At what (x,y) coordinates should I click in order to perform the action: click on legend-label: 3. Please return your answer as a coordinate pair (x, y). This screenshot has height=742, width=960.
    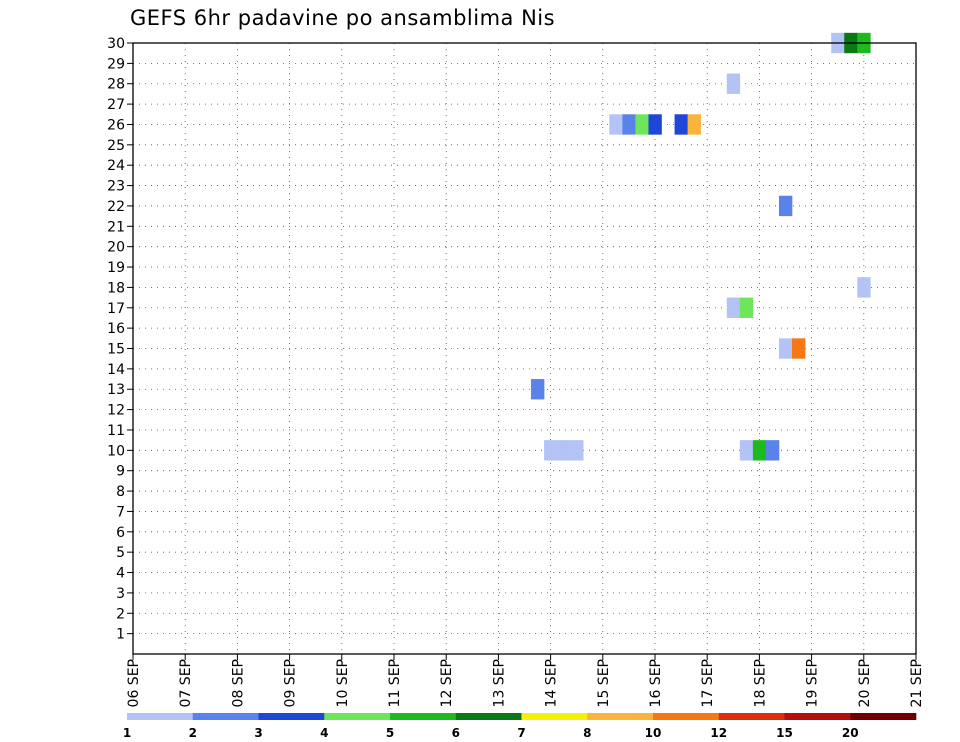
    Looking at the image, I should click on (258, 733).